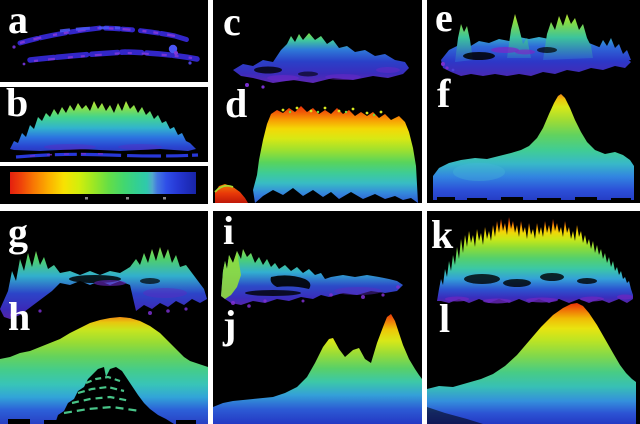  What do you see at coordinates (230, 324) in the screenshot?
I see `panel-j-label: j` at bounding box center [230, 324].